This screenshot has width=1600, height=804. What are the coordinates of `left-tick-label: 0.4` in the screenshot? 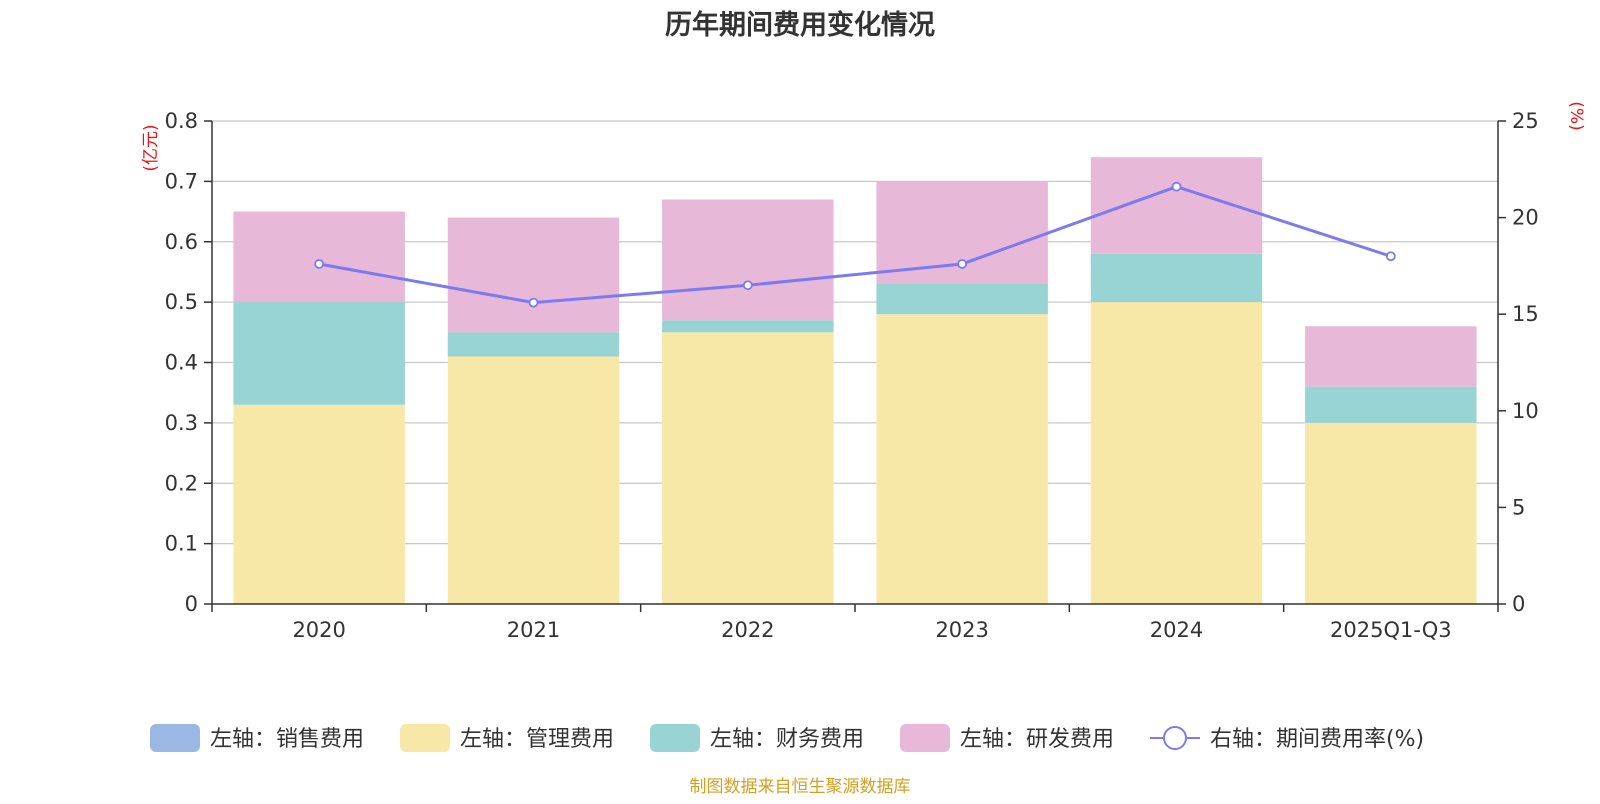 It's located at (181, 363).